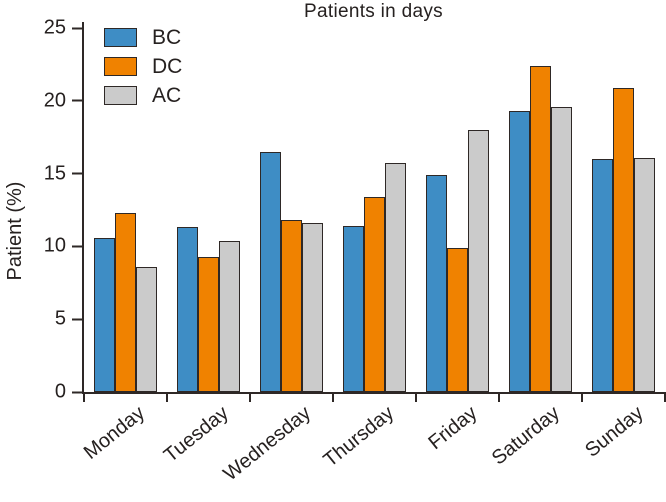 The height and width of the screenshot is (502, 666). What do you see at coordinates (120, 37) in the screenshot?
I see `legend-swatch-bc` at bounding box center [120, 37].